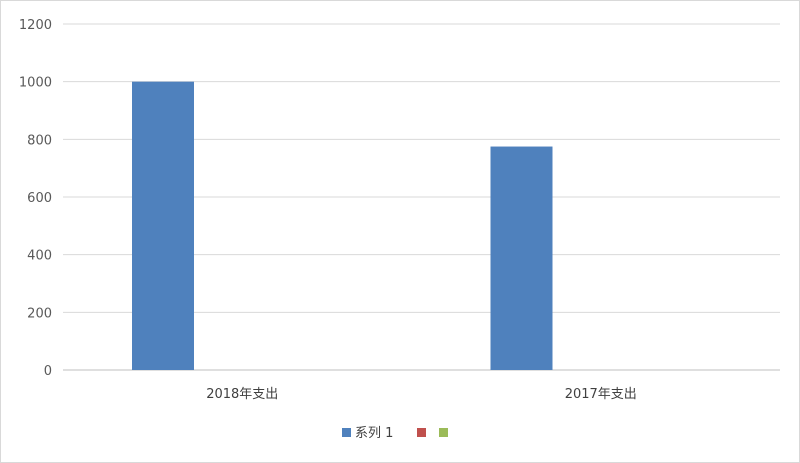 This screenshot has width=800, height=463. I want to click on legend: 系列 1, so click(395, 433).